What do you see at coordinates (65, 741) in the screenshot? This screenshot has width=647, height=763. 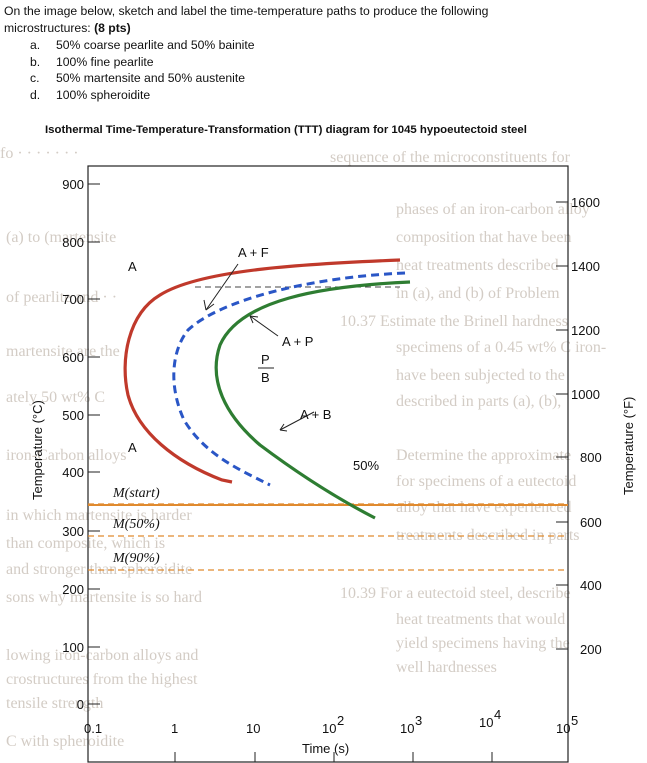 I see `svg-text: C with spheroidite` at bounding box center [65, 741].